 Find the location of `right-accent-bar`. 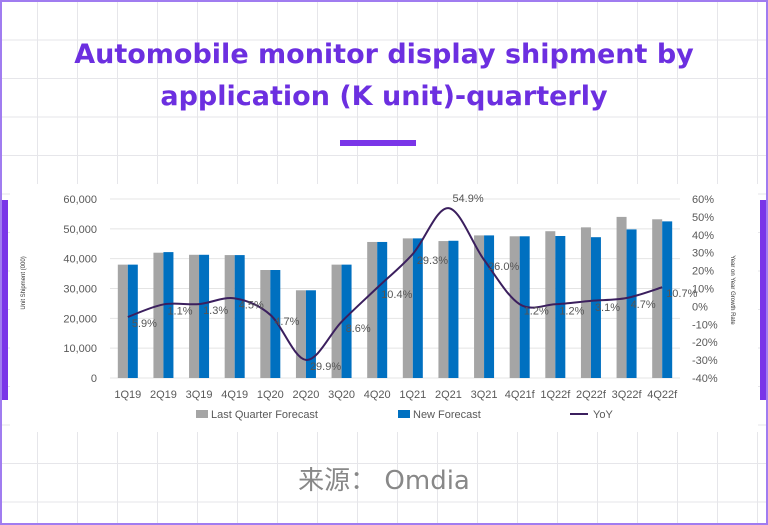

right-accent-bar is located at coordinates (764, 300).